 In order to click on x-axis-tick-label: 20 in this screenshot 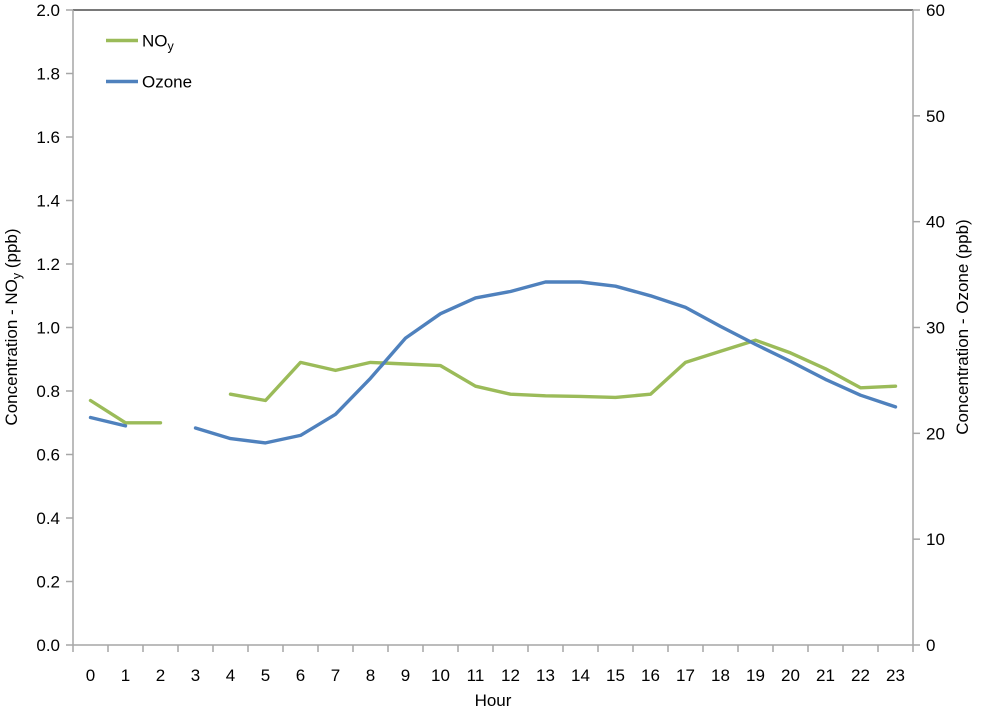, I will do `click(790, 675)`.